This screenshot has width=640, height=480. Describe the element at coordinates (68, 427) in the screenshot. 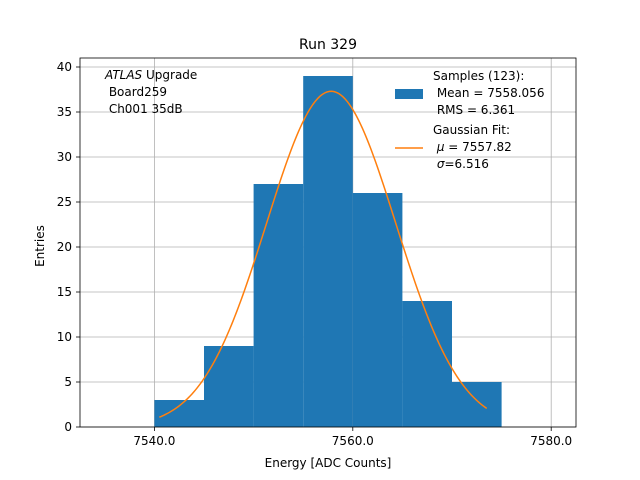

I see `y-tick-label-0: 0` at that location.